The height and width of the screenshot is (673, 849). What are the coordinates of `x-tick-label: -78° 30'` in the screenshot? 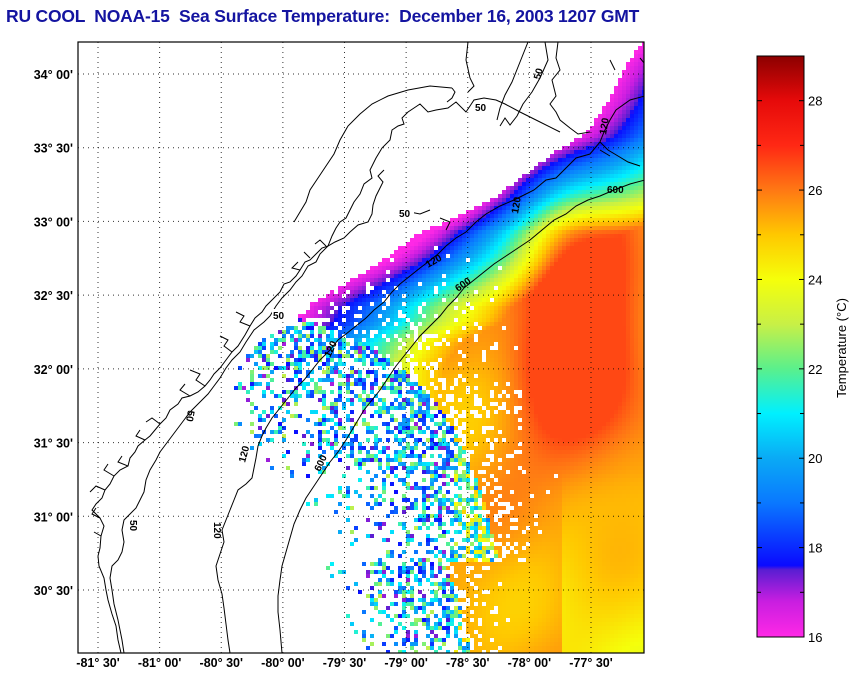 It's located at (467, 663).